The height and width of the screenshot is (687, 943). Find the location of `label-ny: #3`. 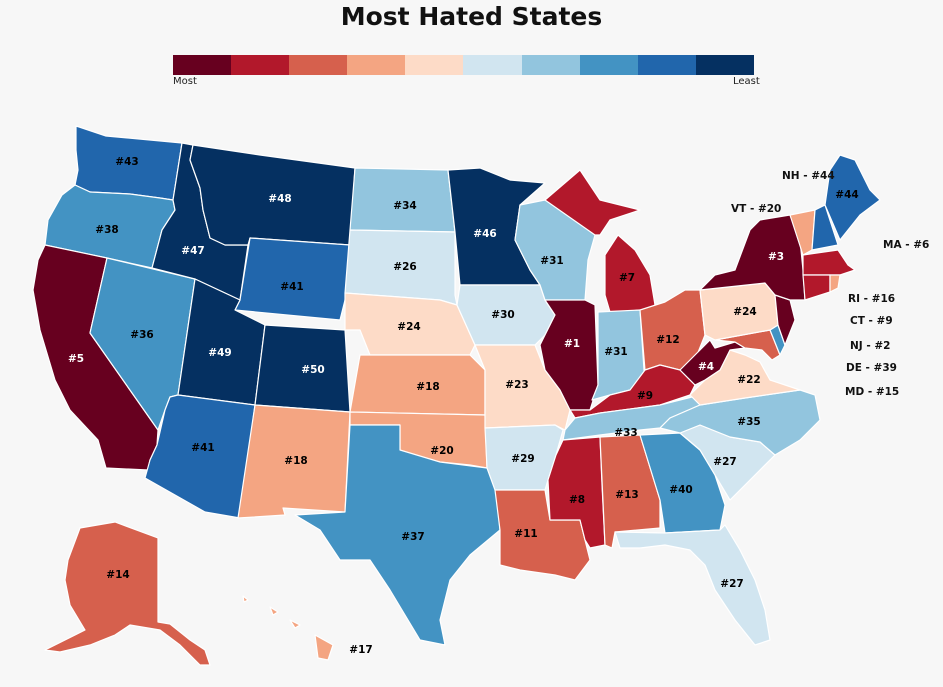

label-ny: #3 is located at coordinates (776, 257).